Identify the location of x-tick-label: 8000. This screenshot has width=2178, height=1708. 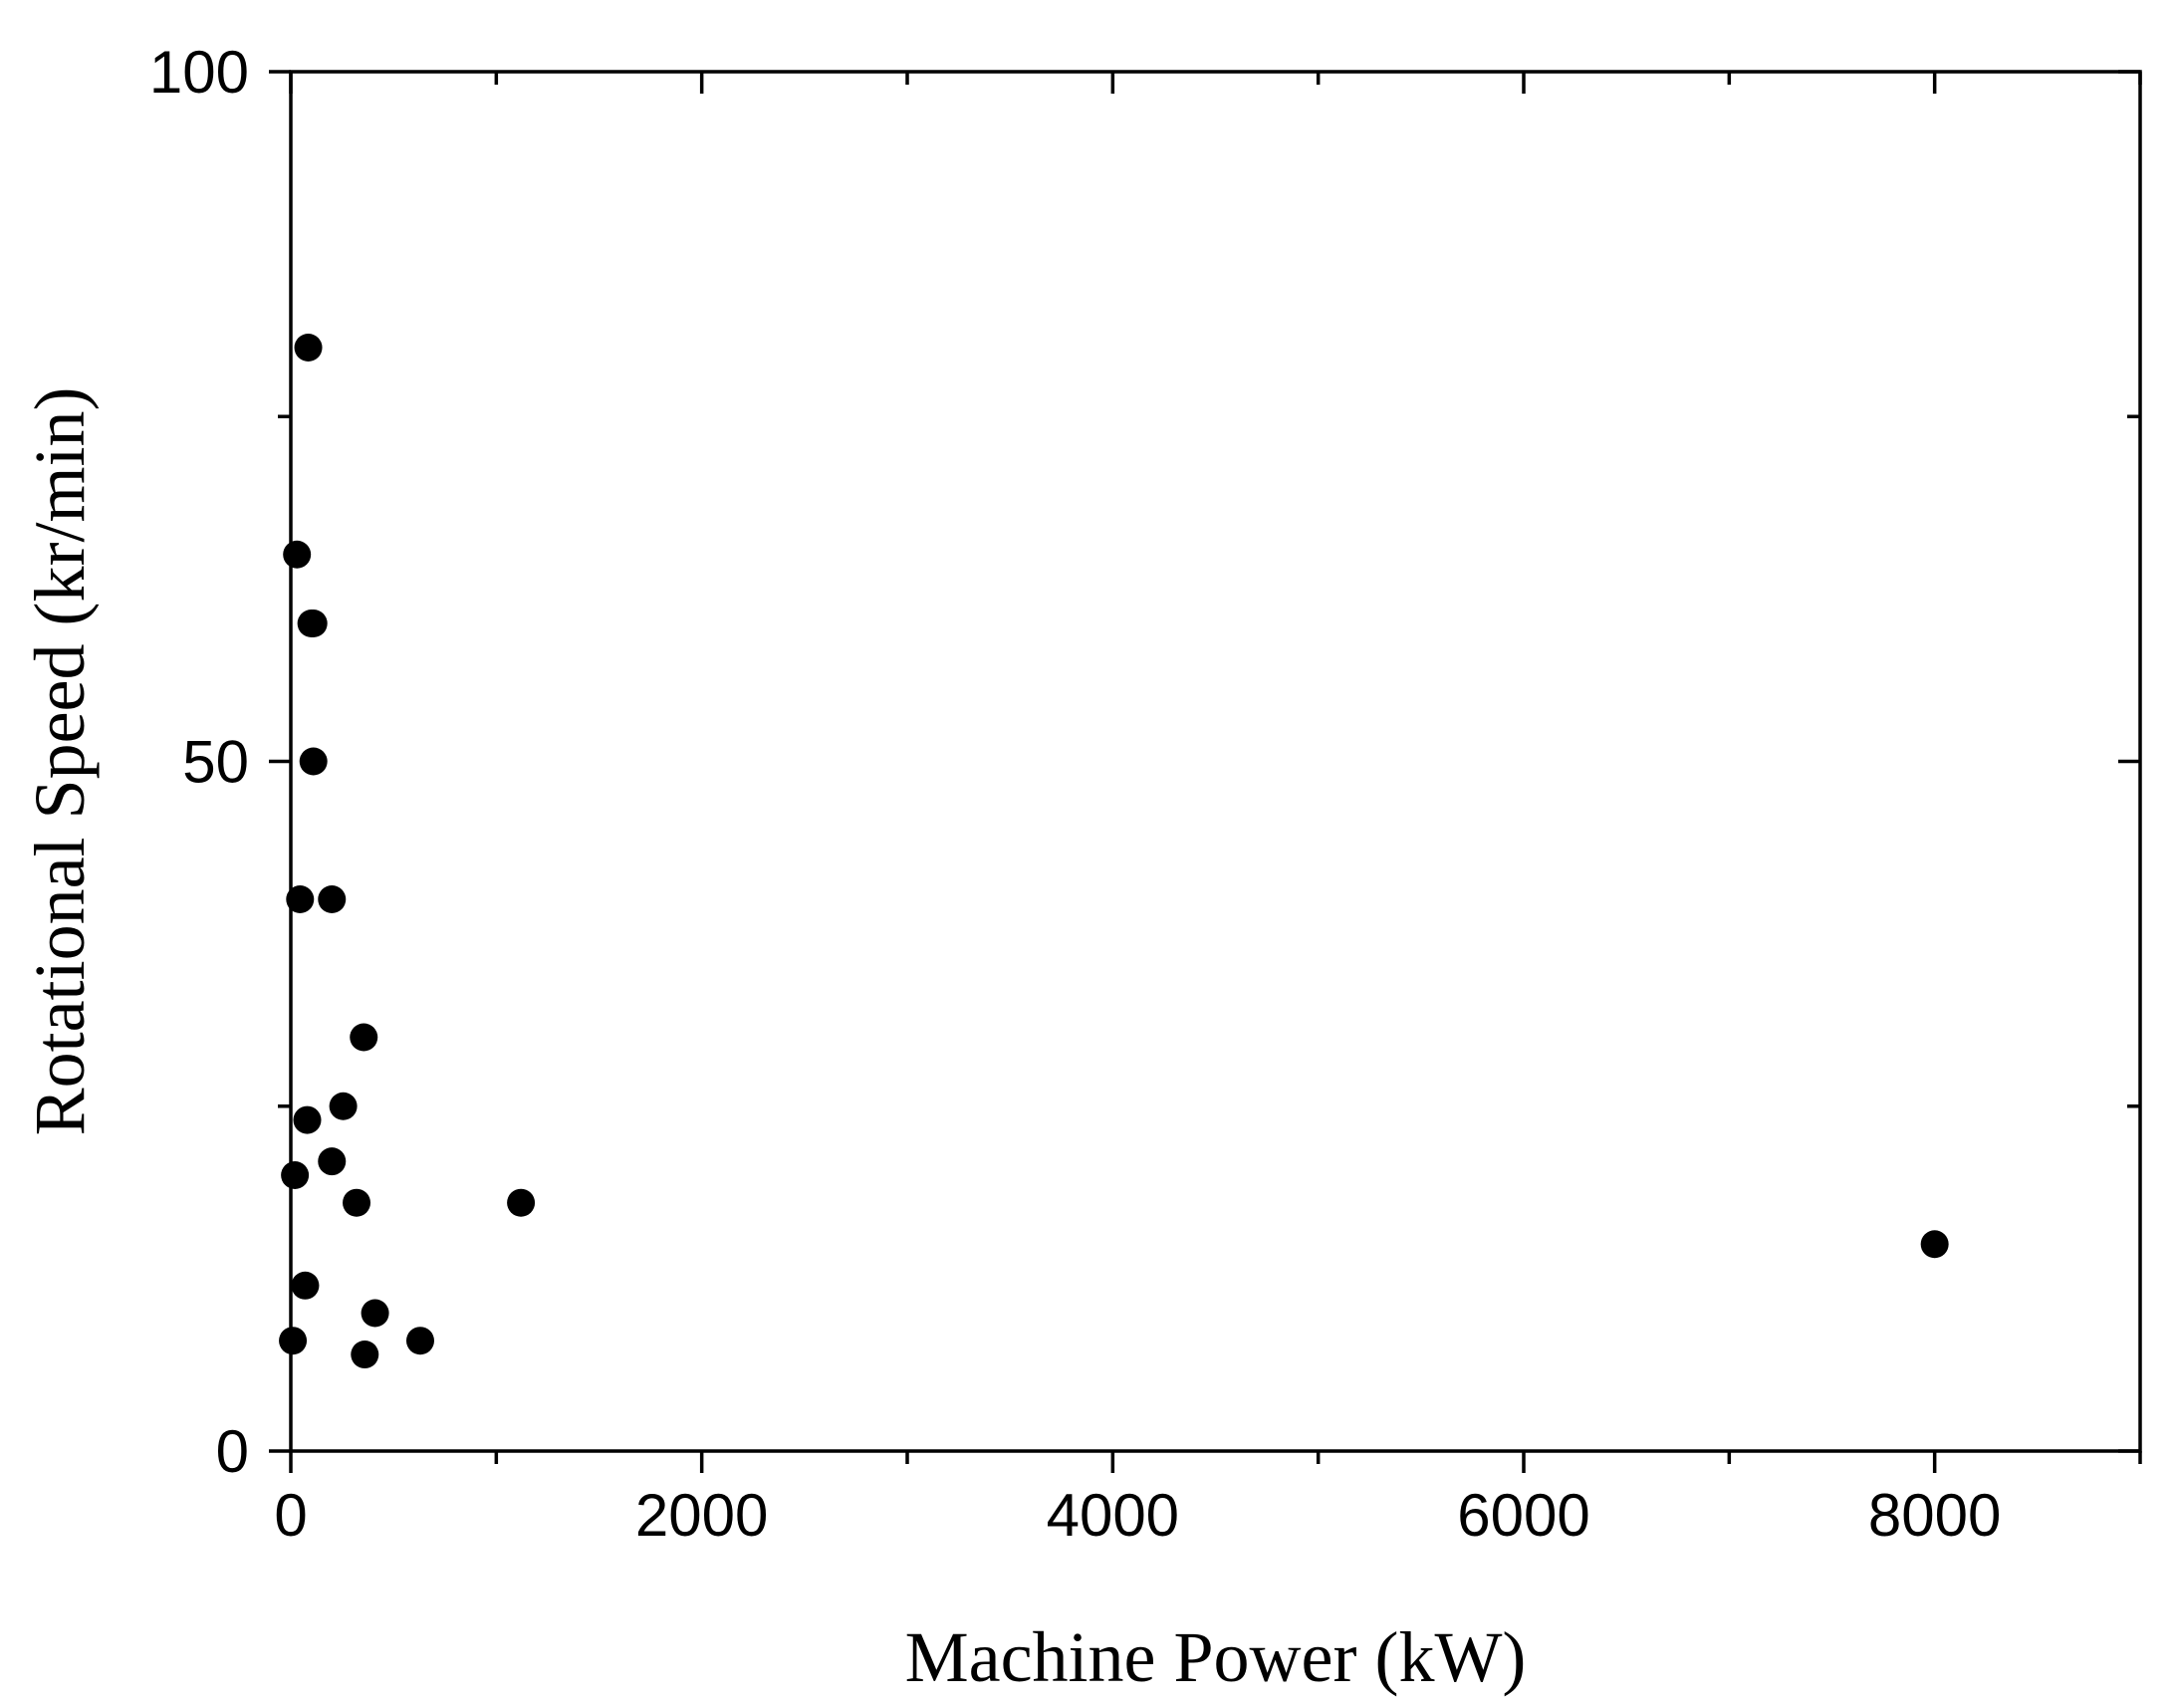
(1935, 1515).